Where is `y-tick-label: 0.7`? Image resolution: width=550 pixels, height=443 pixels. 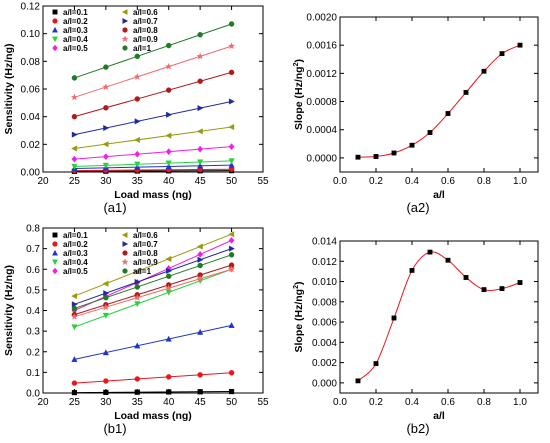 y-tick-label: 0.7 is located at coordinates (33, 249).